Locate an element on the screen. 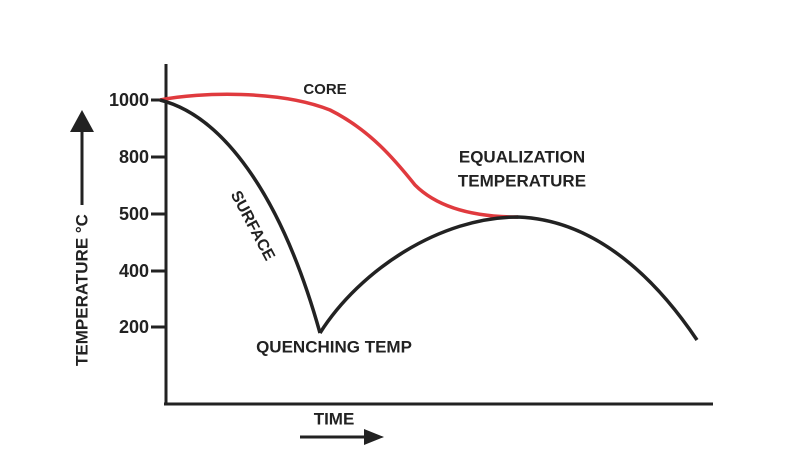 The width and height of the screenshot is (807, 459). y-tick-labels: 1000 800 500 400 200 is located at coordinates (129, 213).